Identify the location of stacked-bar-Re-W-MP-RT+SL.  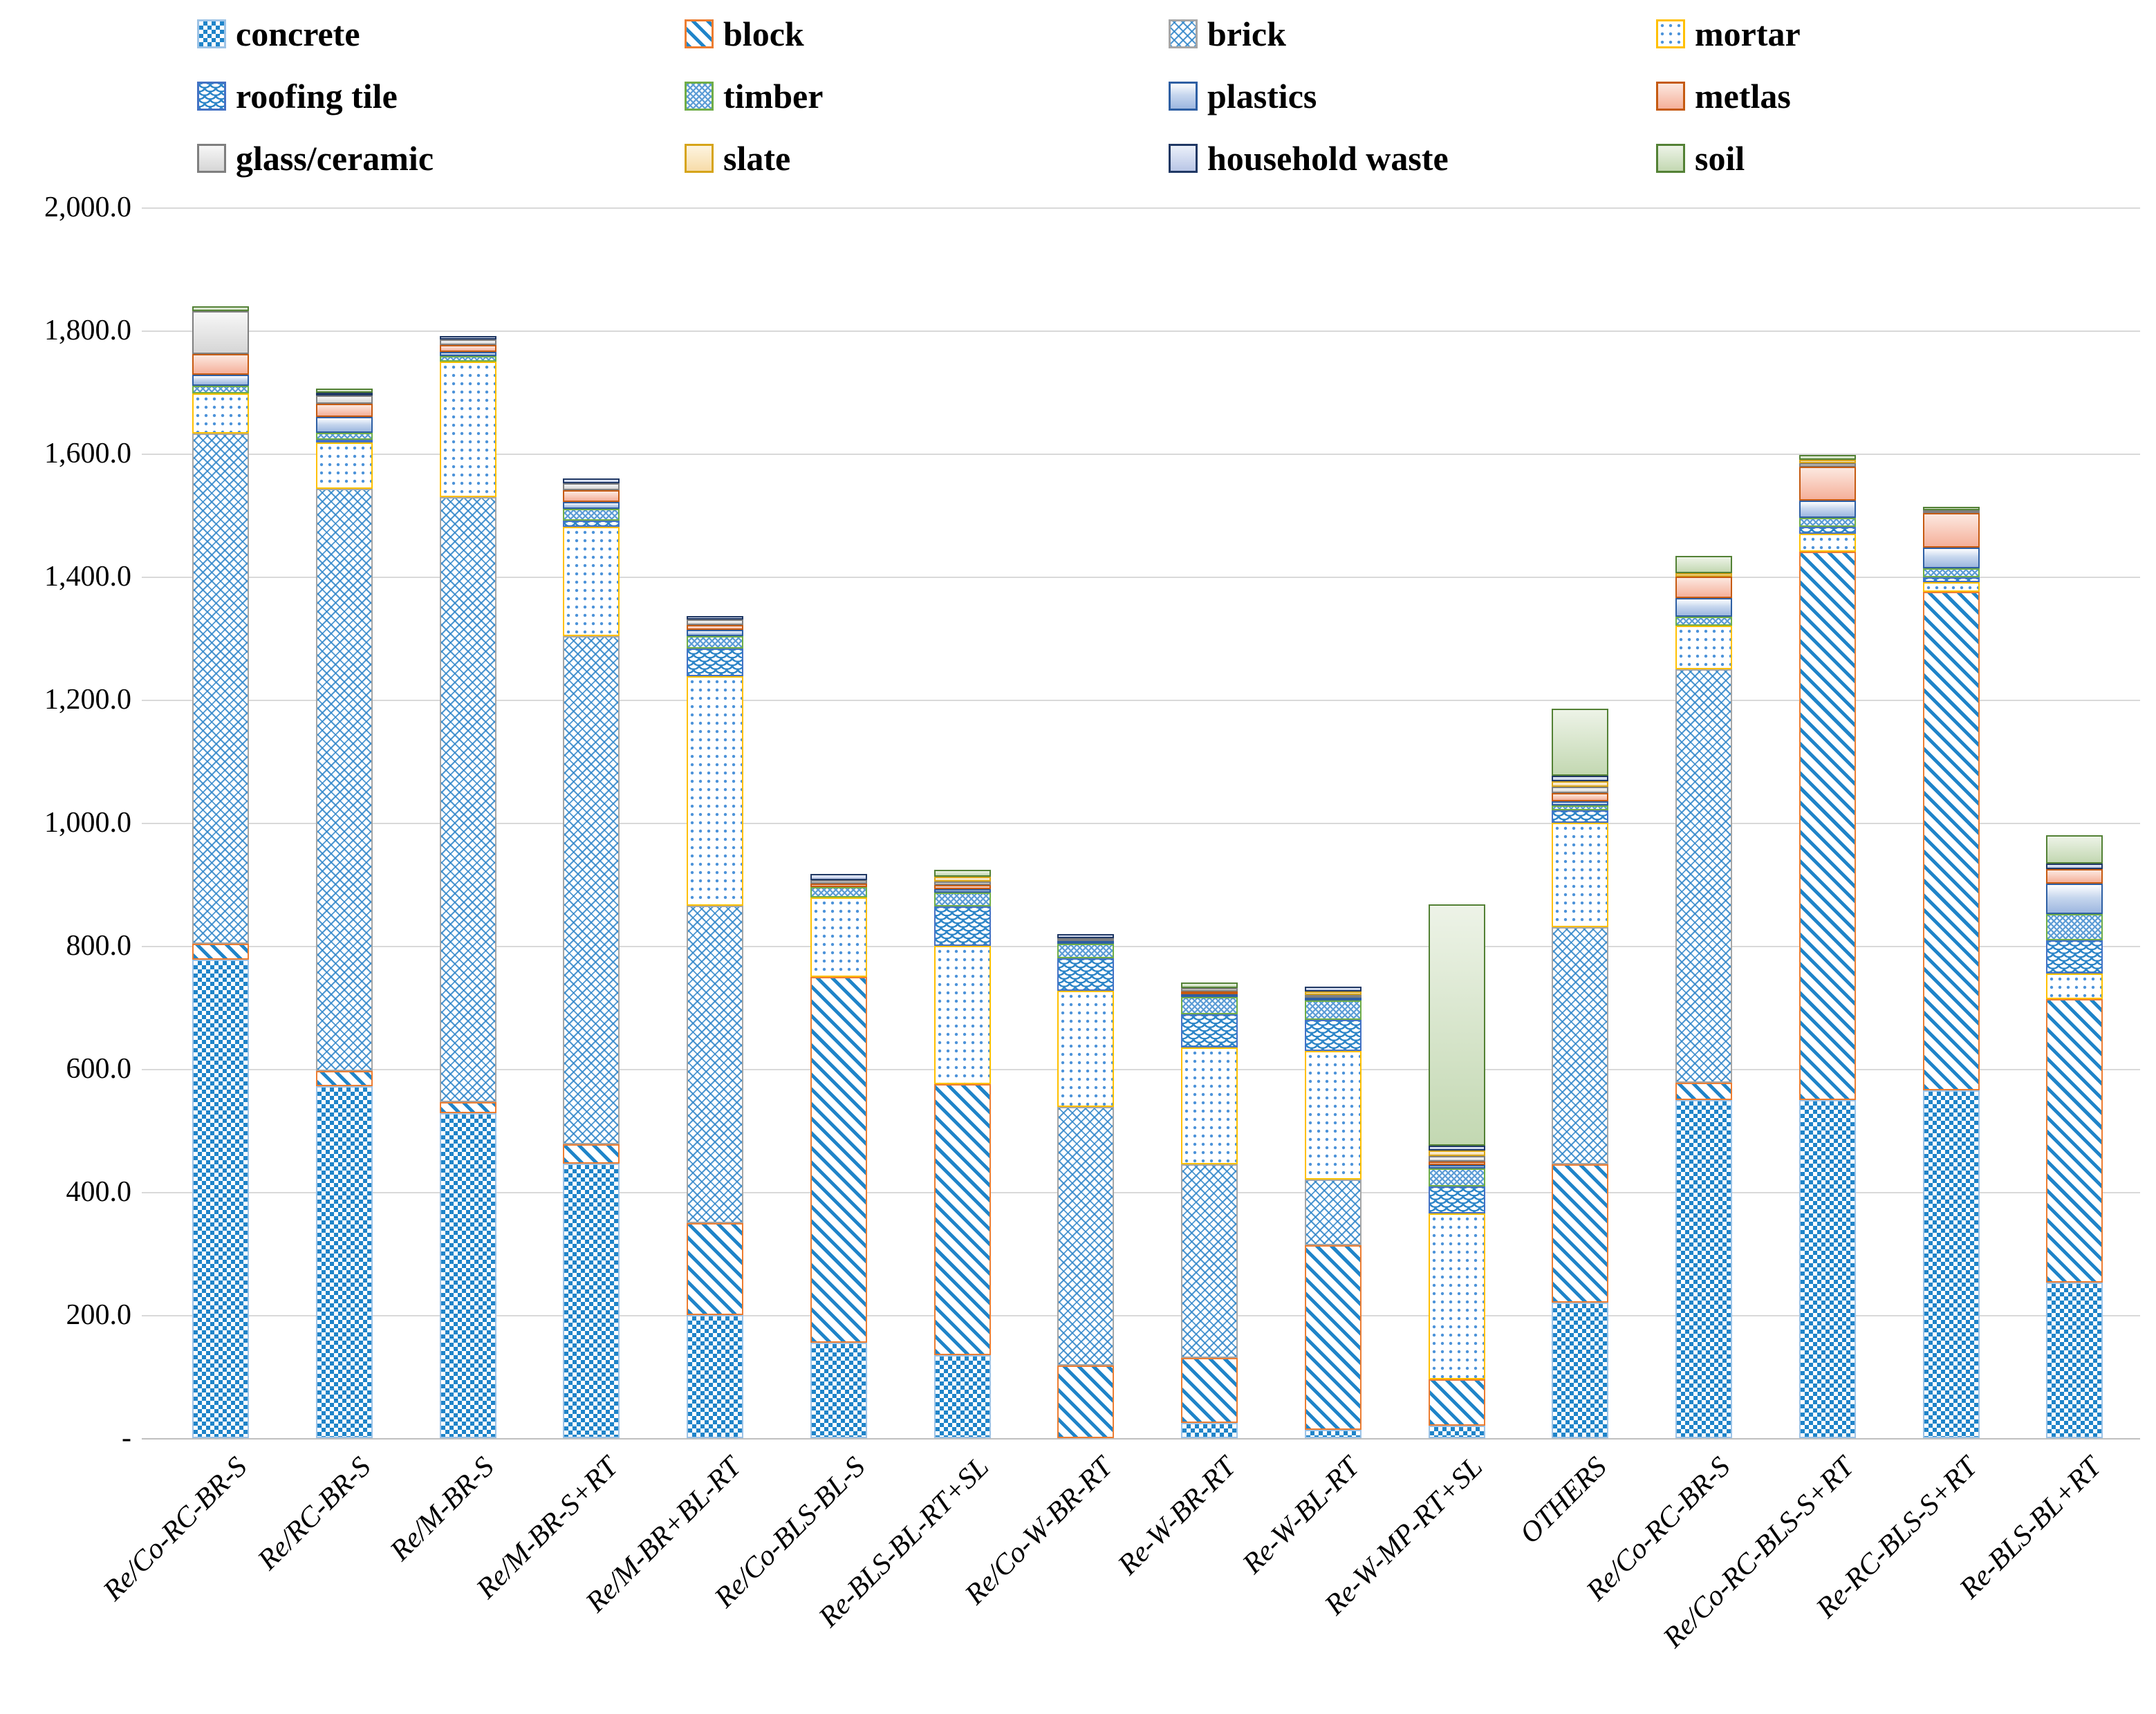
(1456, 1171).